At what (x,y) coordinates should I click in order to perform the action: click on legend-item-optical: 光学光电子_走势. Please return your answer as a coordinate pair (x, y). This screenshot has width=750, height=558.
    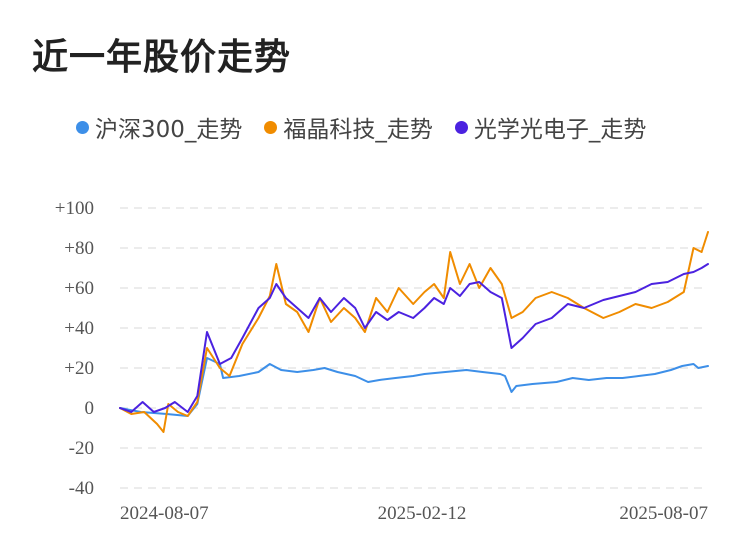
    Looking at the image, I should click on (550, 127).